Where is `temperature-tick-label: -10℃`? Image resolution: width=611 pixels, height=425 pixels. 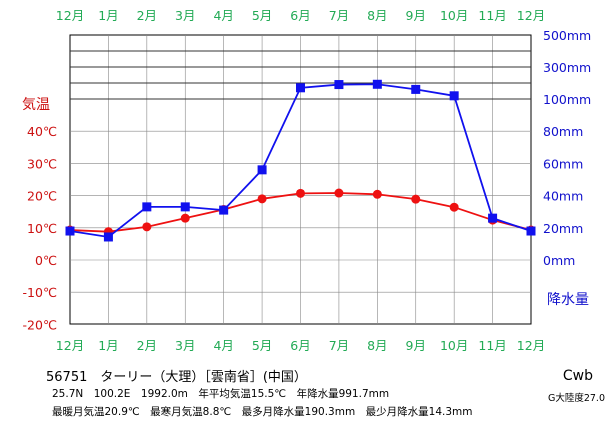 temperature-tick-label: -10℃ is located at coordinates (40, 292).